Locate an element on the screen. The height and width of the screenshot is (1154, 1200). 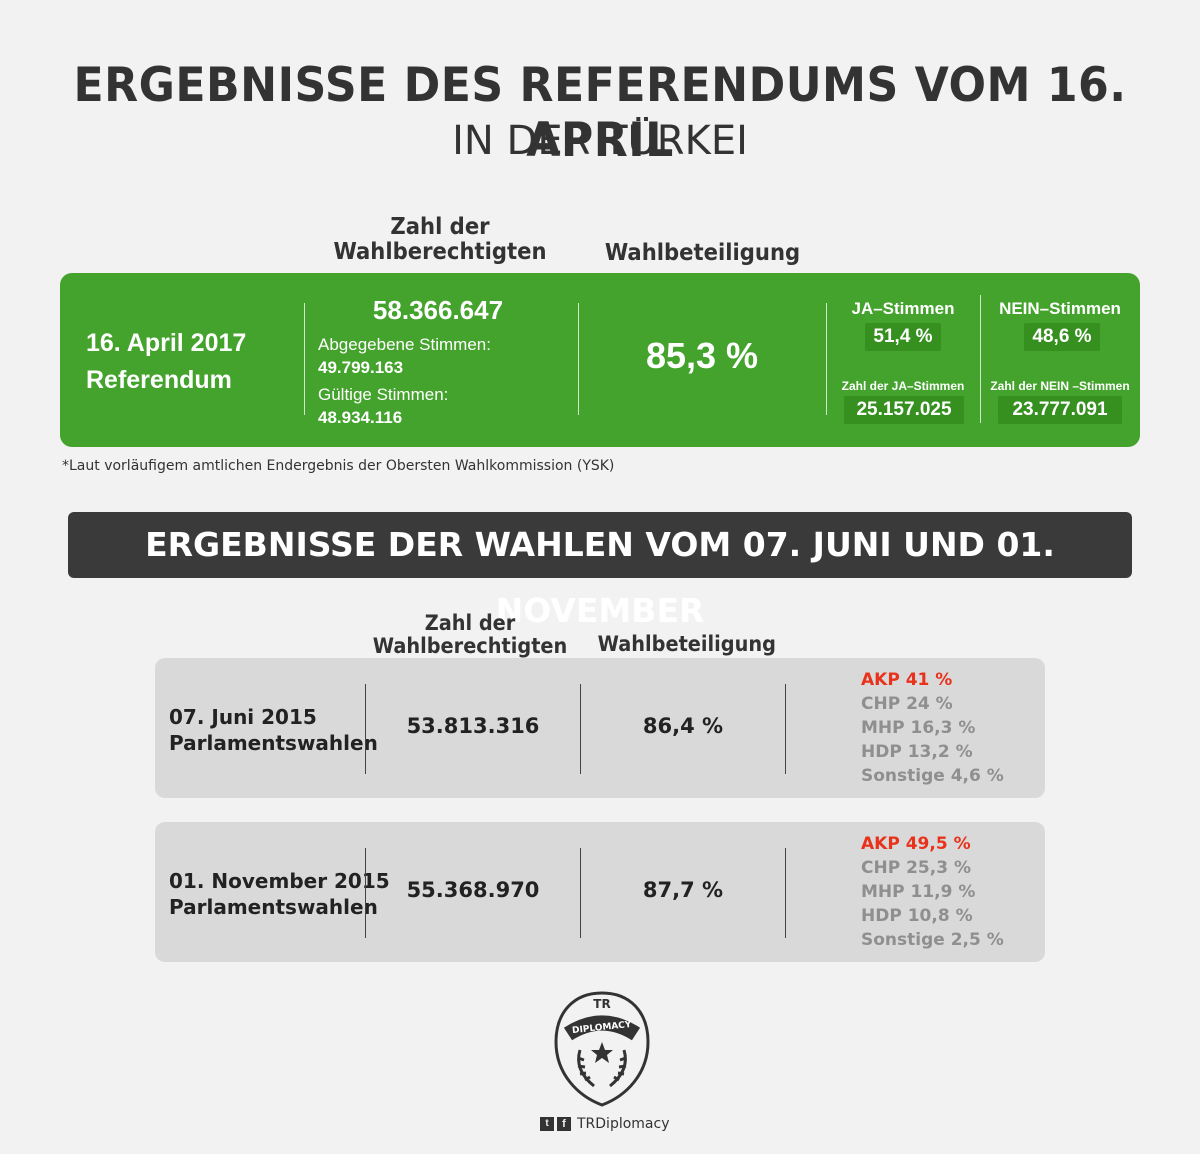
no-count: 23.777.091 is located at coordinates (1060, 410).